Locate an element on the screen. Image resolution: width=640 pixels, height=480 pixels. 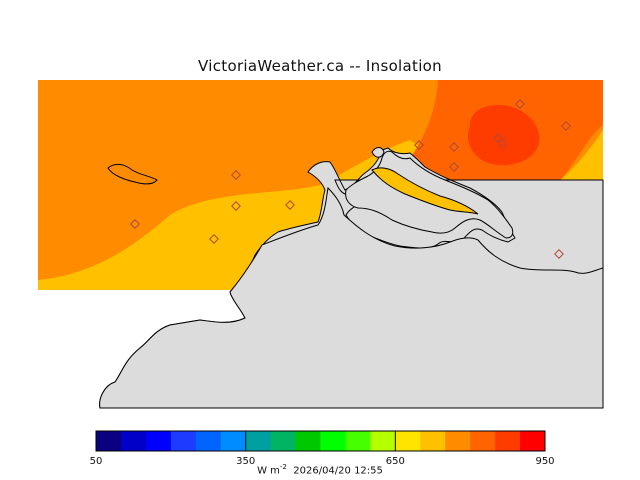
colorbar-tick-label: 350 is located at coordinates (245, 461).